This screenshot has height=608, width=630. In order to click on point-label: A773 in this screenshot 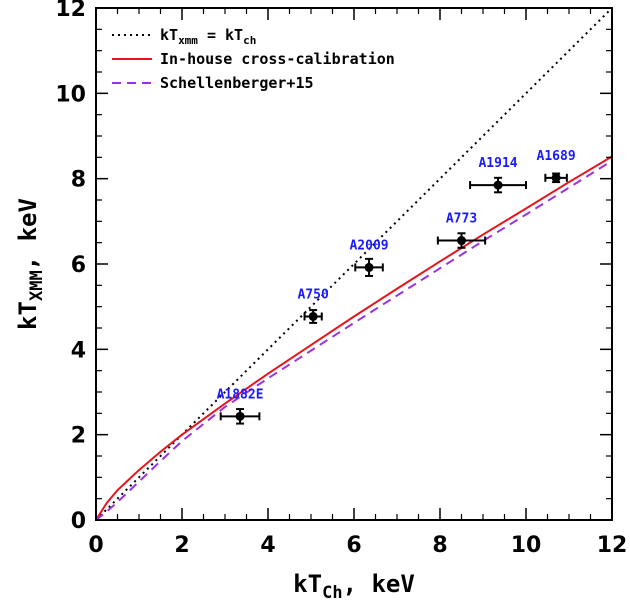, I will do `click(461, 219)`.